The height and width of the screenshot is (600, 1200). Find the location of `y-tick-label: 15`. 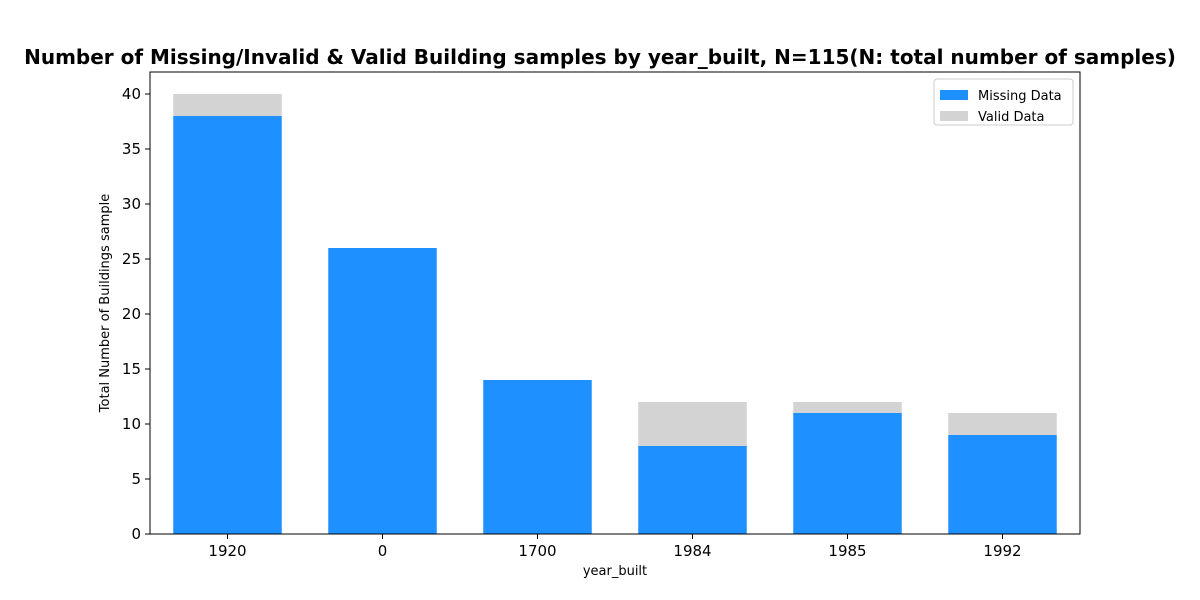

y-tick-label: 15 is located at coordinates (131, 369).